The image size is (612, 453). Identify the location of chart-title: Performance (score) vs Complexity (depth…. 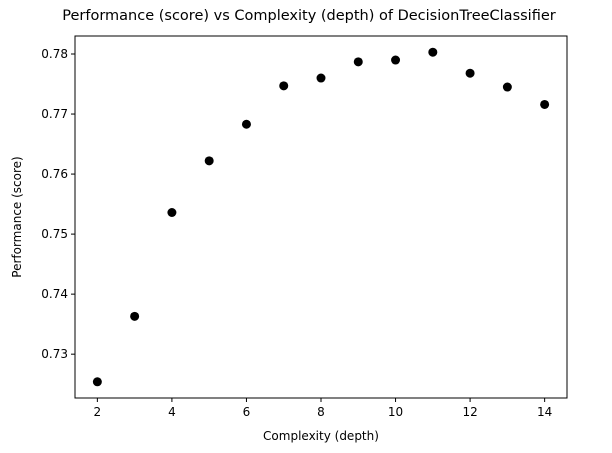
(309, 16).